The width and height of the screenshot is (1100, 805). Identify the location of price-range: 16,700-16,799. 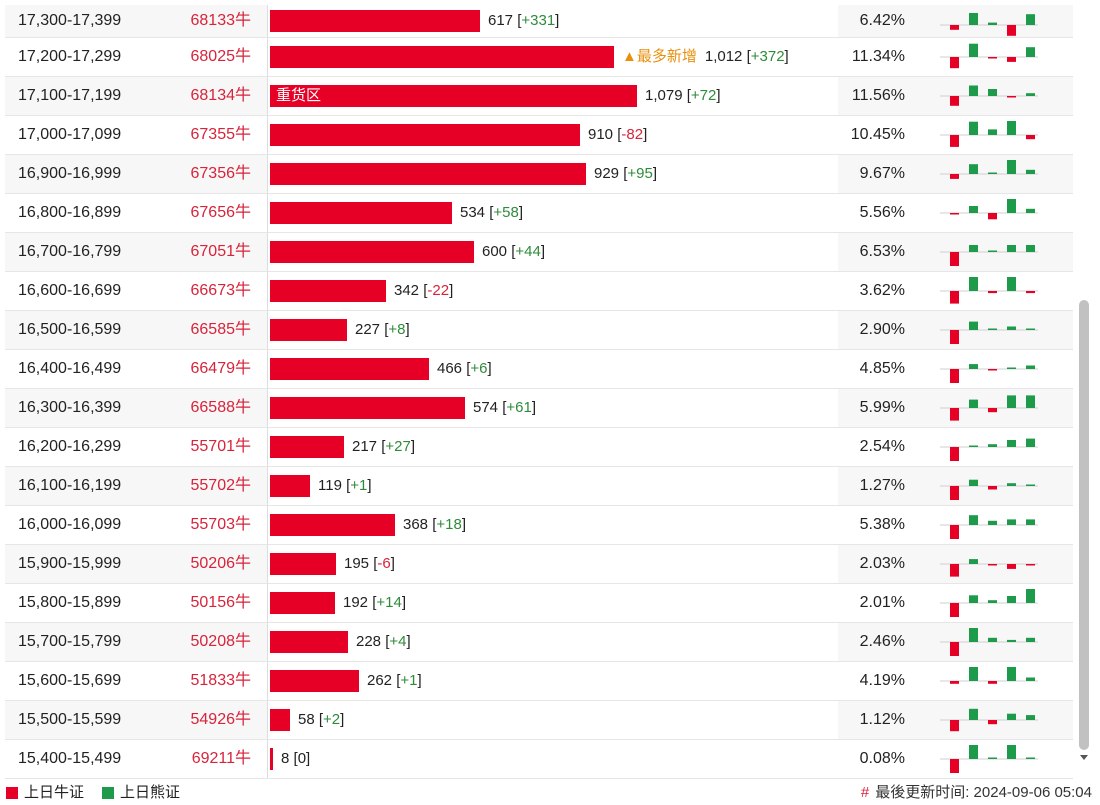
(70, 251).